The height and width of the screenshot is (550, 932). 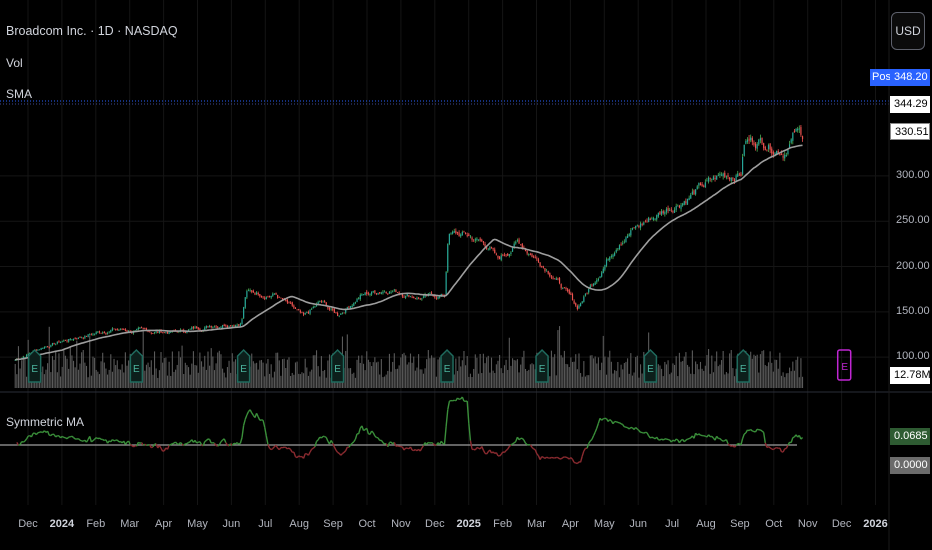 I want to click on currency-button: USD, so click(x=908, y=31).